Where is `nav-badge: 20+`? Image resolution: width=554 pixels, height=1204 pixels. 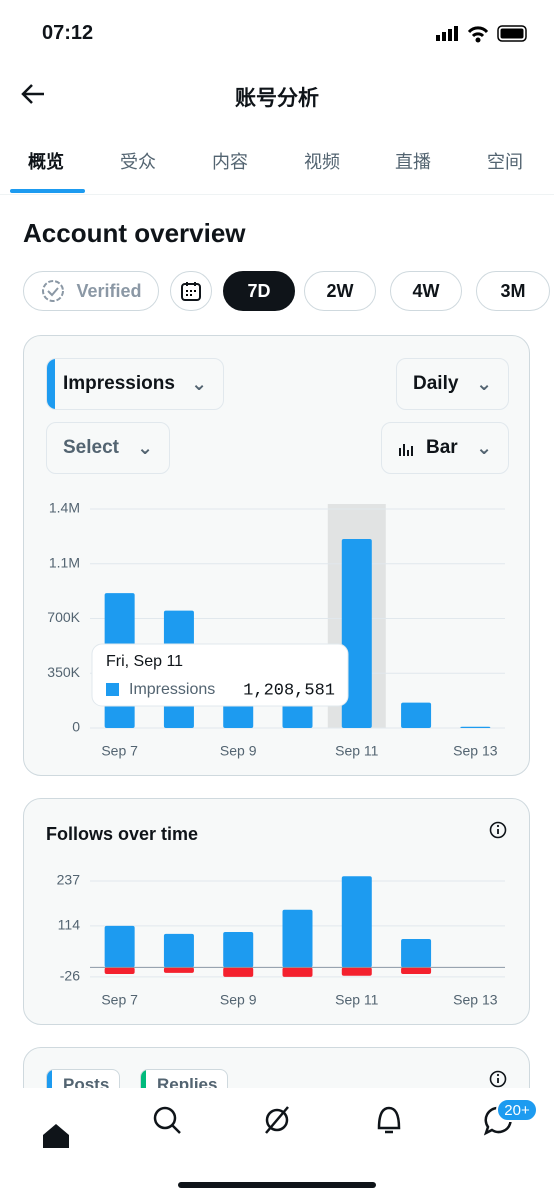
nav-badge: 20+ is located at coordinates (517, 1110).